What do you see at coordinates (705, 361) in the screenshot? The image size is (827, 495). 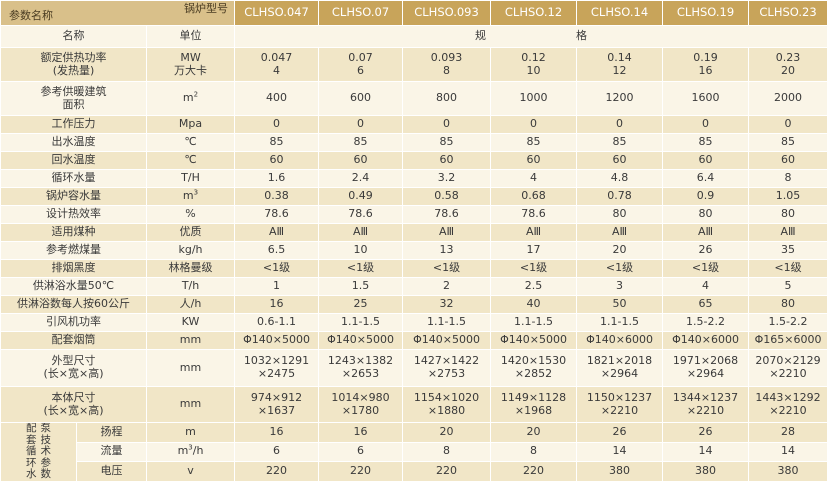 I see `value-line: 1971×2068` at bounding box center [705, 361].